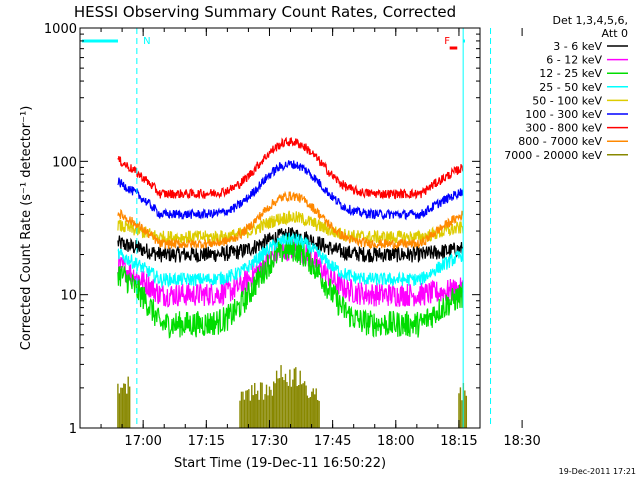 Image resolution: width=640 pixels, height=480 pixels. Describe the element at coordinates (395, 441) in the screenshot. I see `x-tick-label-4: 18:00` at that location.